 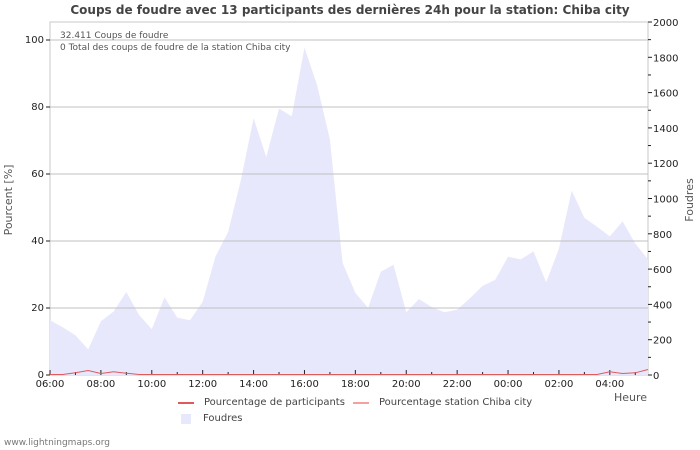 What do you see at coordinates (609, 384) in the screenshot?
I see `x-tick-label: 04:00` at bounding box center [609, 384].